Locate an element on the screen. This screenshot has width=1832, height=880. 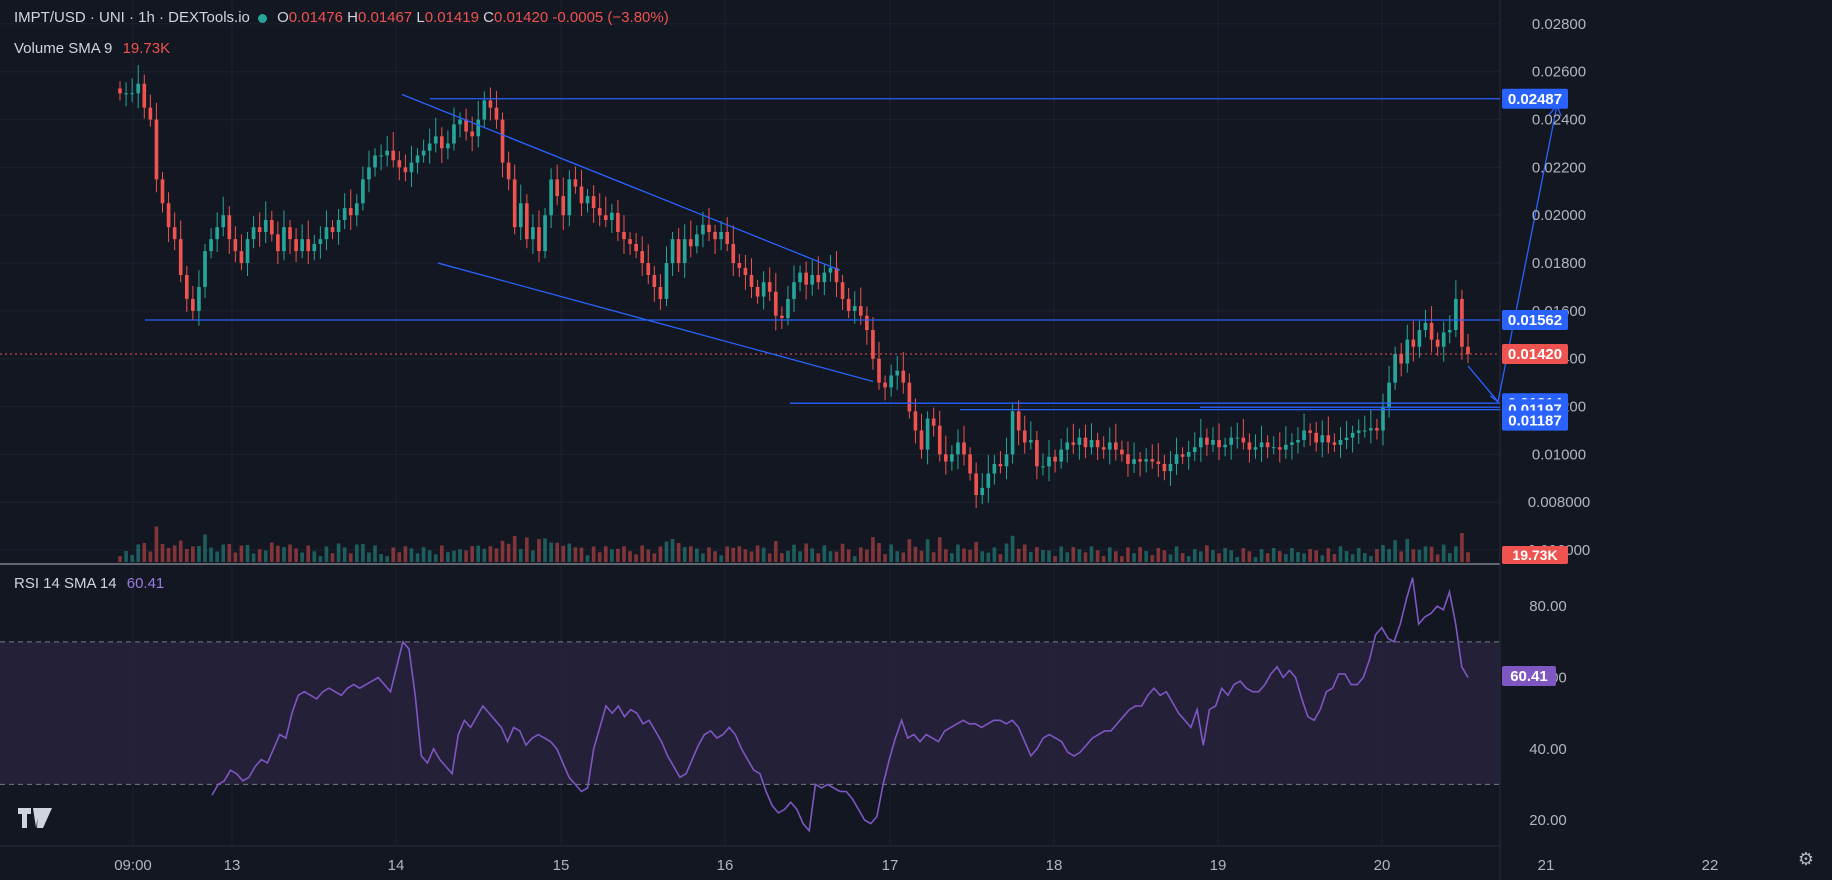
time-tick-label: 19 is located at coordinates (1218, 865).